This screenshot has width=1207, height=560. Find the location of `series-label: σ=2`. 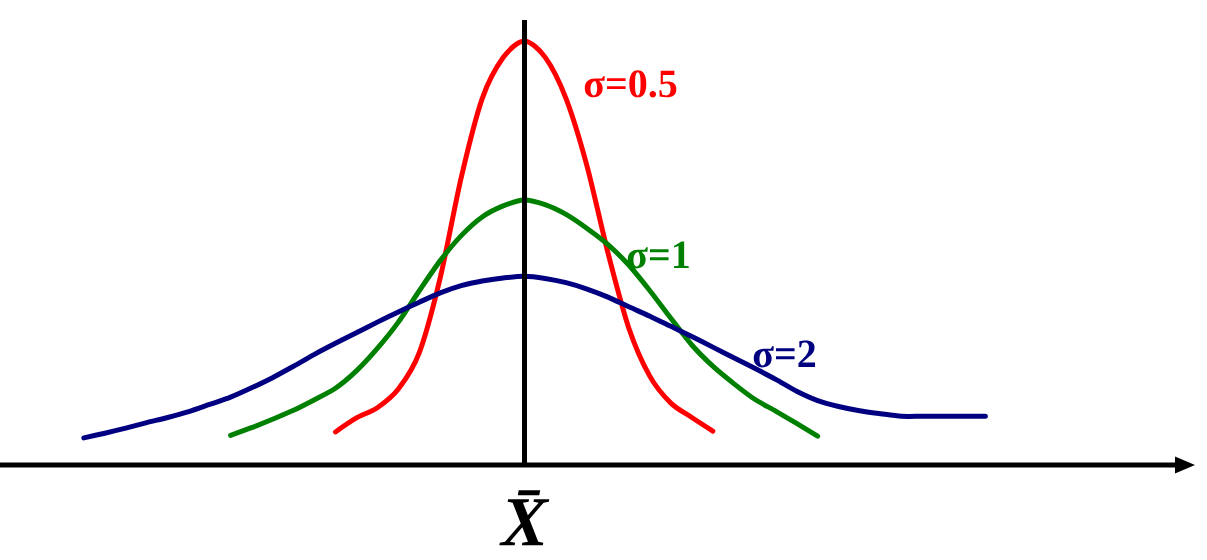

series-label: σ=2 is located at coordinates (784, 354).